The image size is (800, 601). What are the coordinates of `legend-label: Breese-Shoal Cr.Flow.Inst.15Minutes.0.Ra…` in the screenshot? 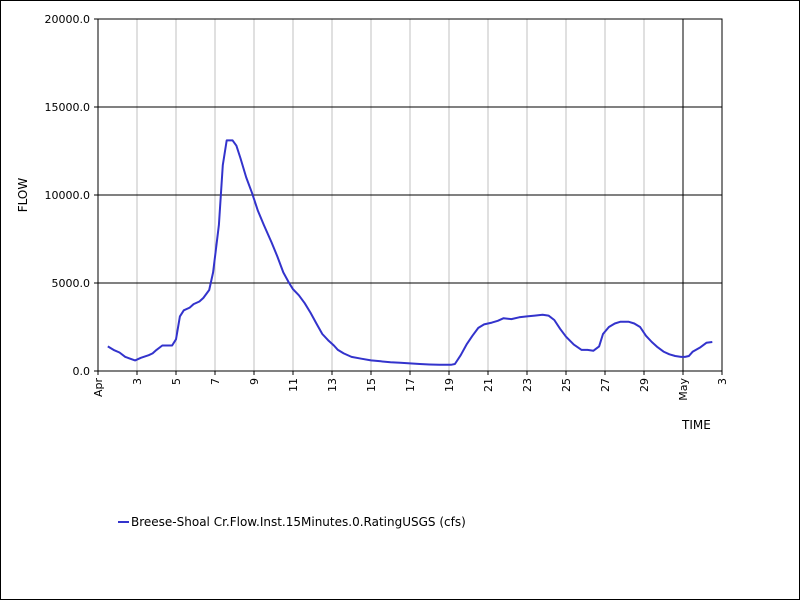 It's located at (298, 522).